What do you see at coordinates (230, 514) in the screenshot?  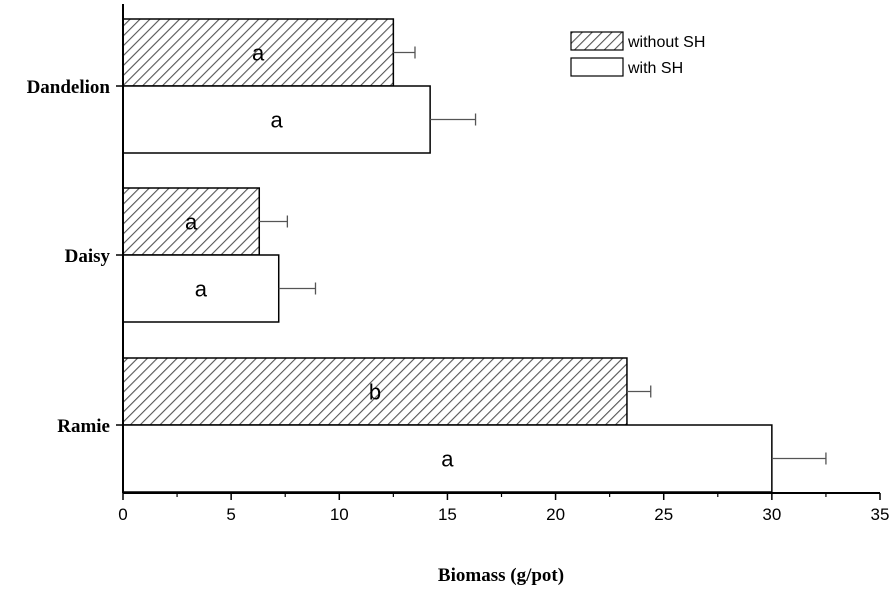 I see `x-tick-label: 5` at bounding box center [230, 514].